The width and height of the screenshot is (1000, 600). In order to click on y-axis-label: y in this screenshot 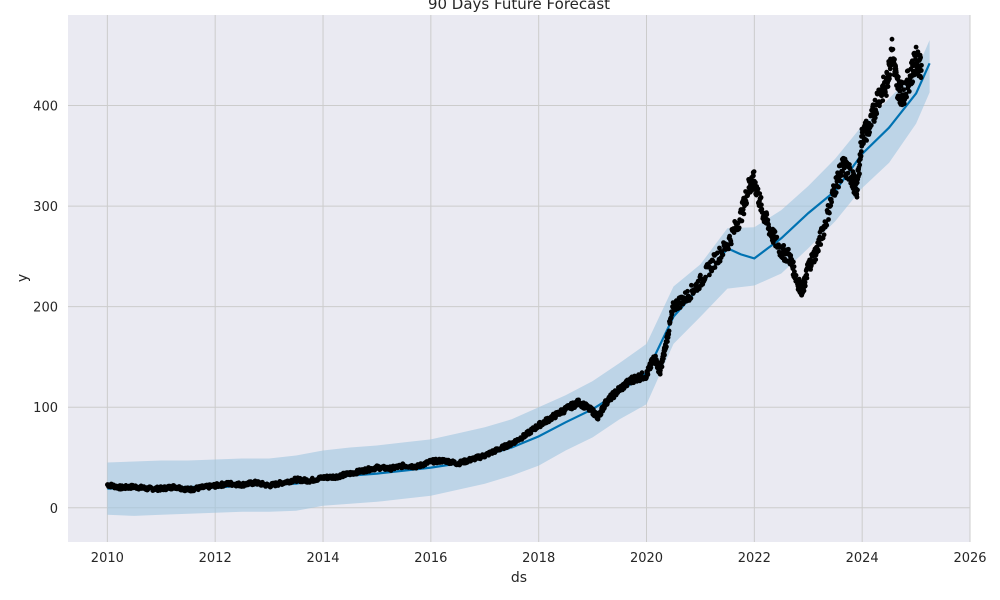, I will do `click(23, 278)`.